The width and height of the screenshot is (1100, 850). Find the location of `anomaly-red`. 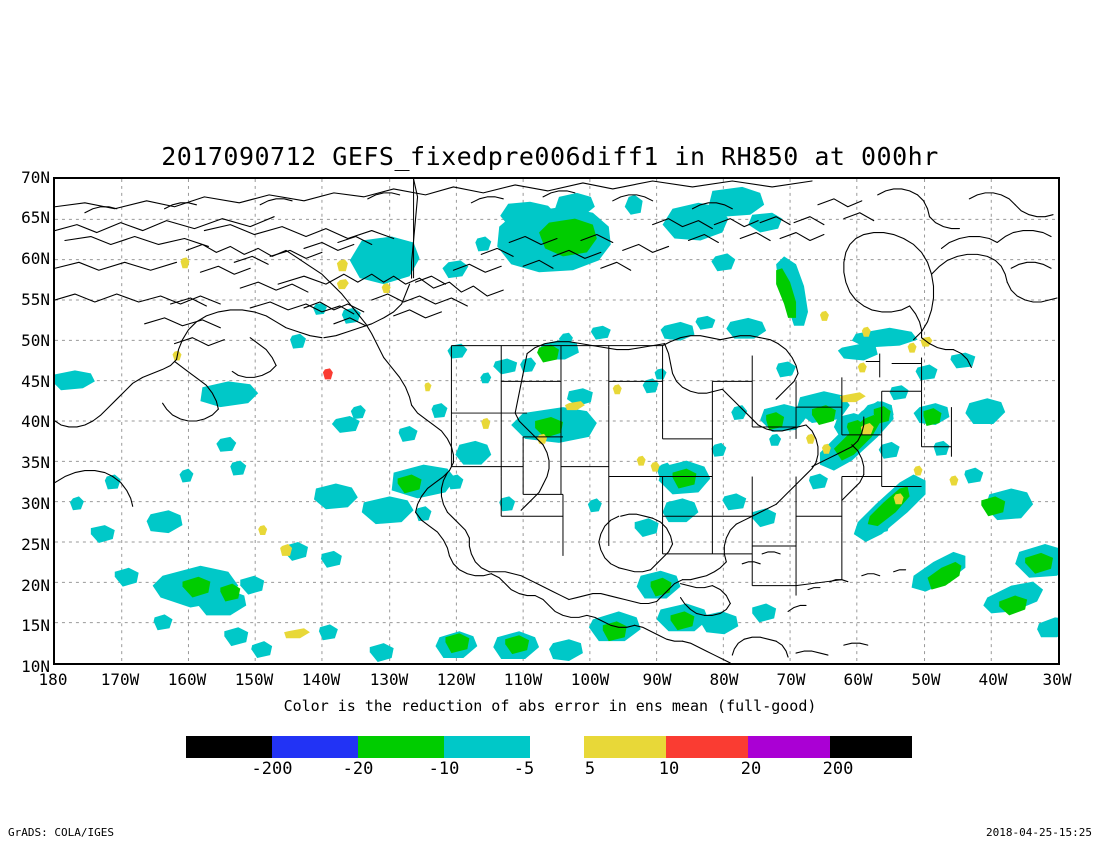

anomaly-red is located at coordinates (327, 374).